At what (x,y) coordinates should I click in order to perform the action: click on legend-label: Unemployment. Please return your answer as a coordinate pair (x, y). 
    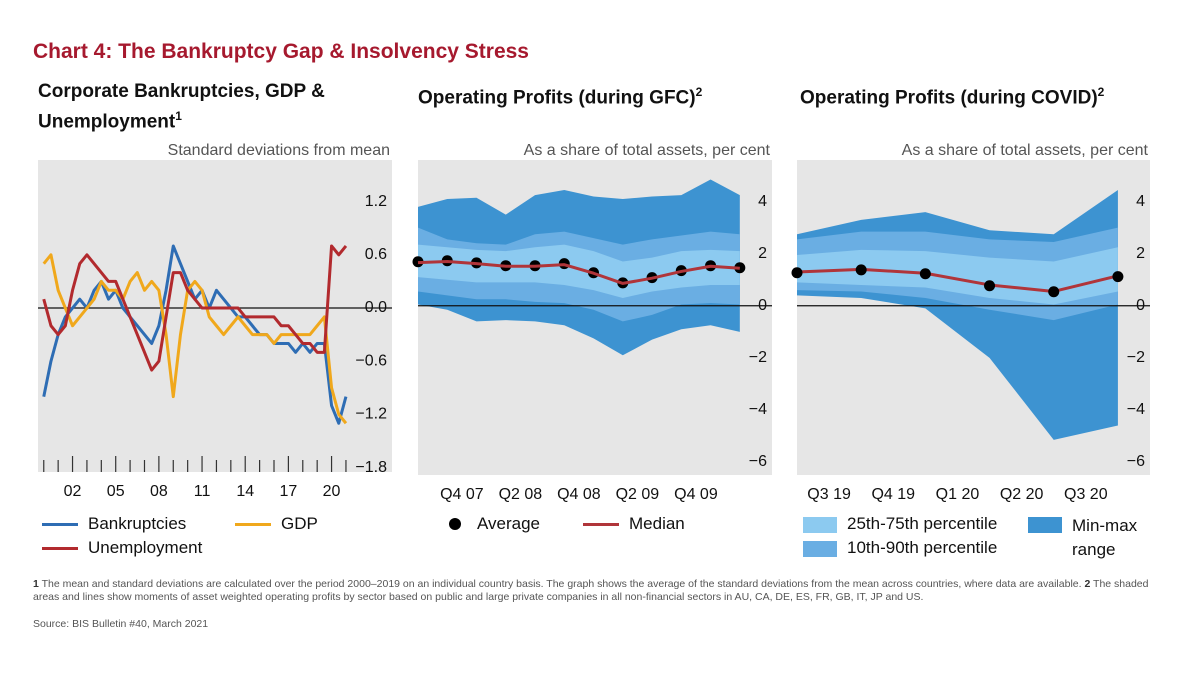
    Looking at the image, I should click on (145, 547).